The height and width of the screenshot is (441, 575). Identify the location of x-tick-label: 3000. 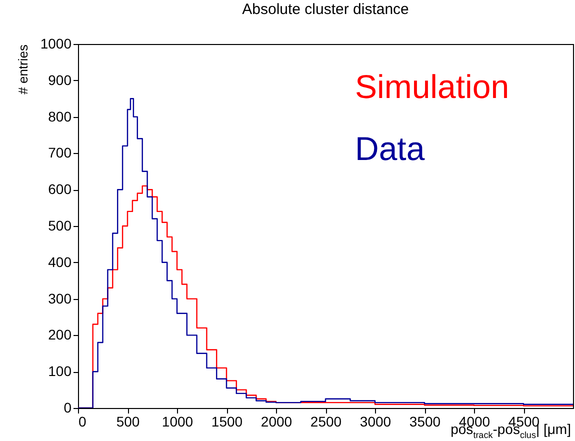
(376, 422).